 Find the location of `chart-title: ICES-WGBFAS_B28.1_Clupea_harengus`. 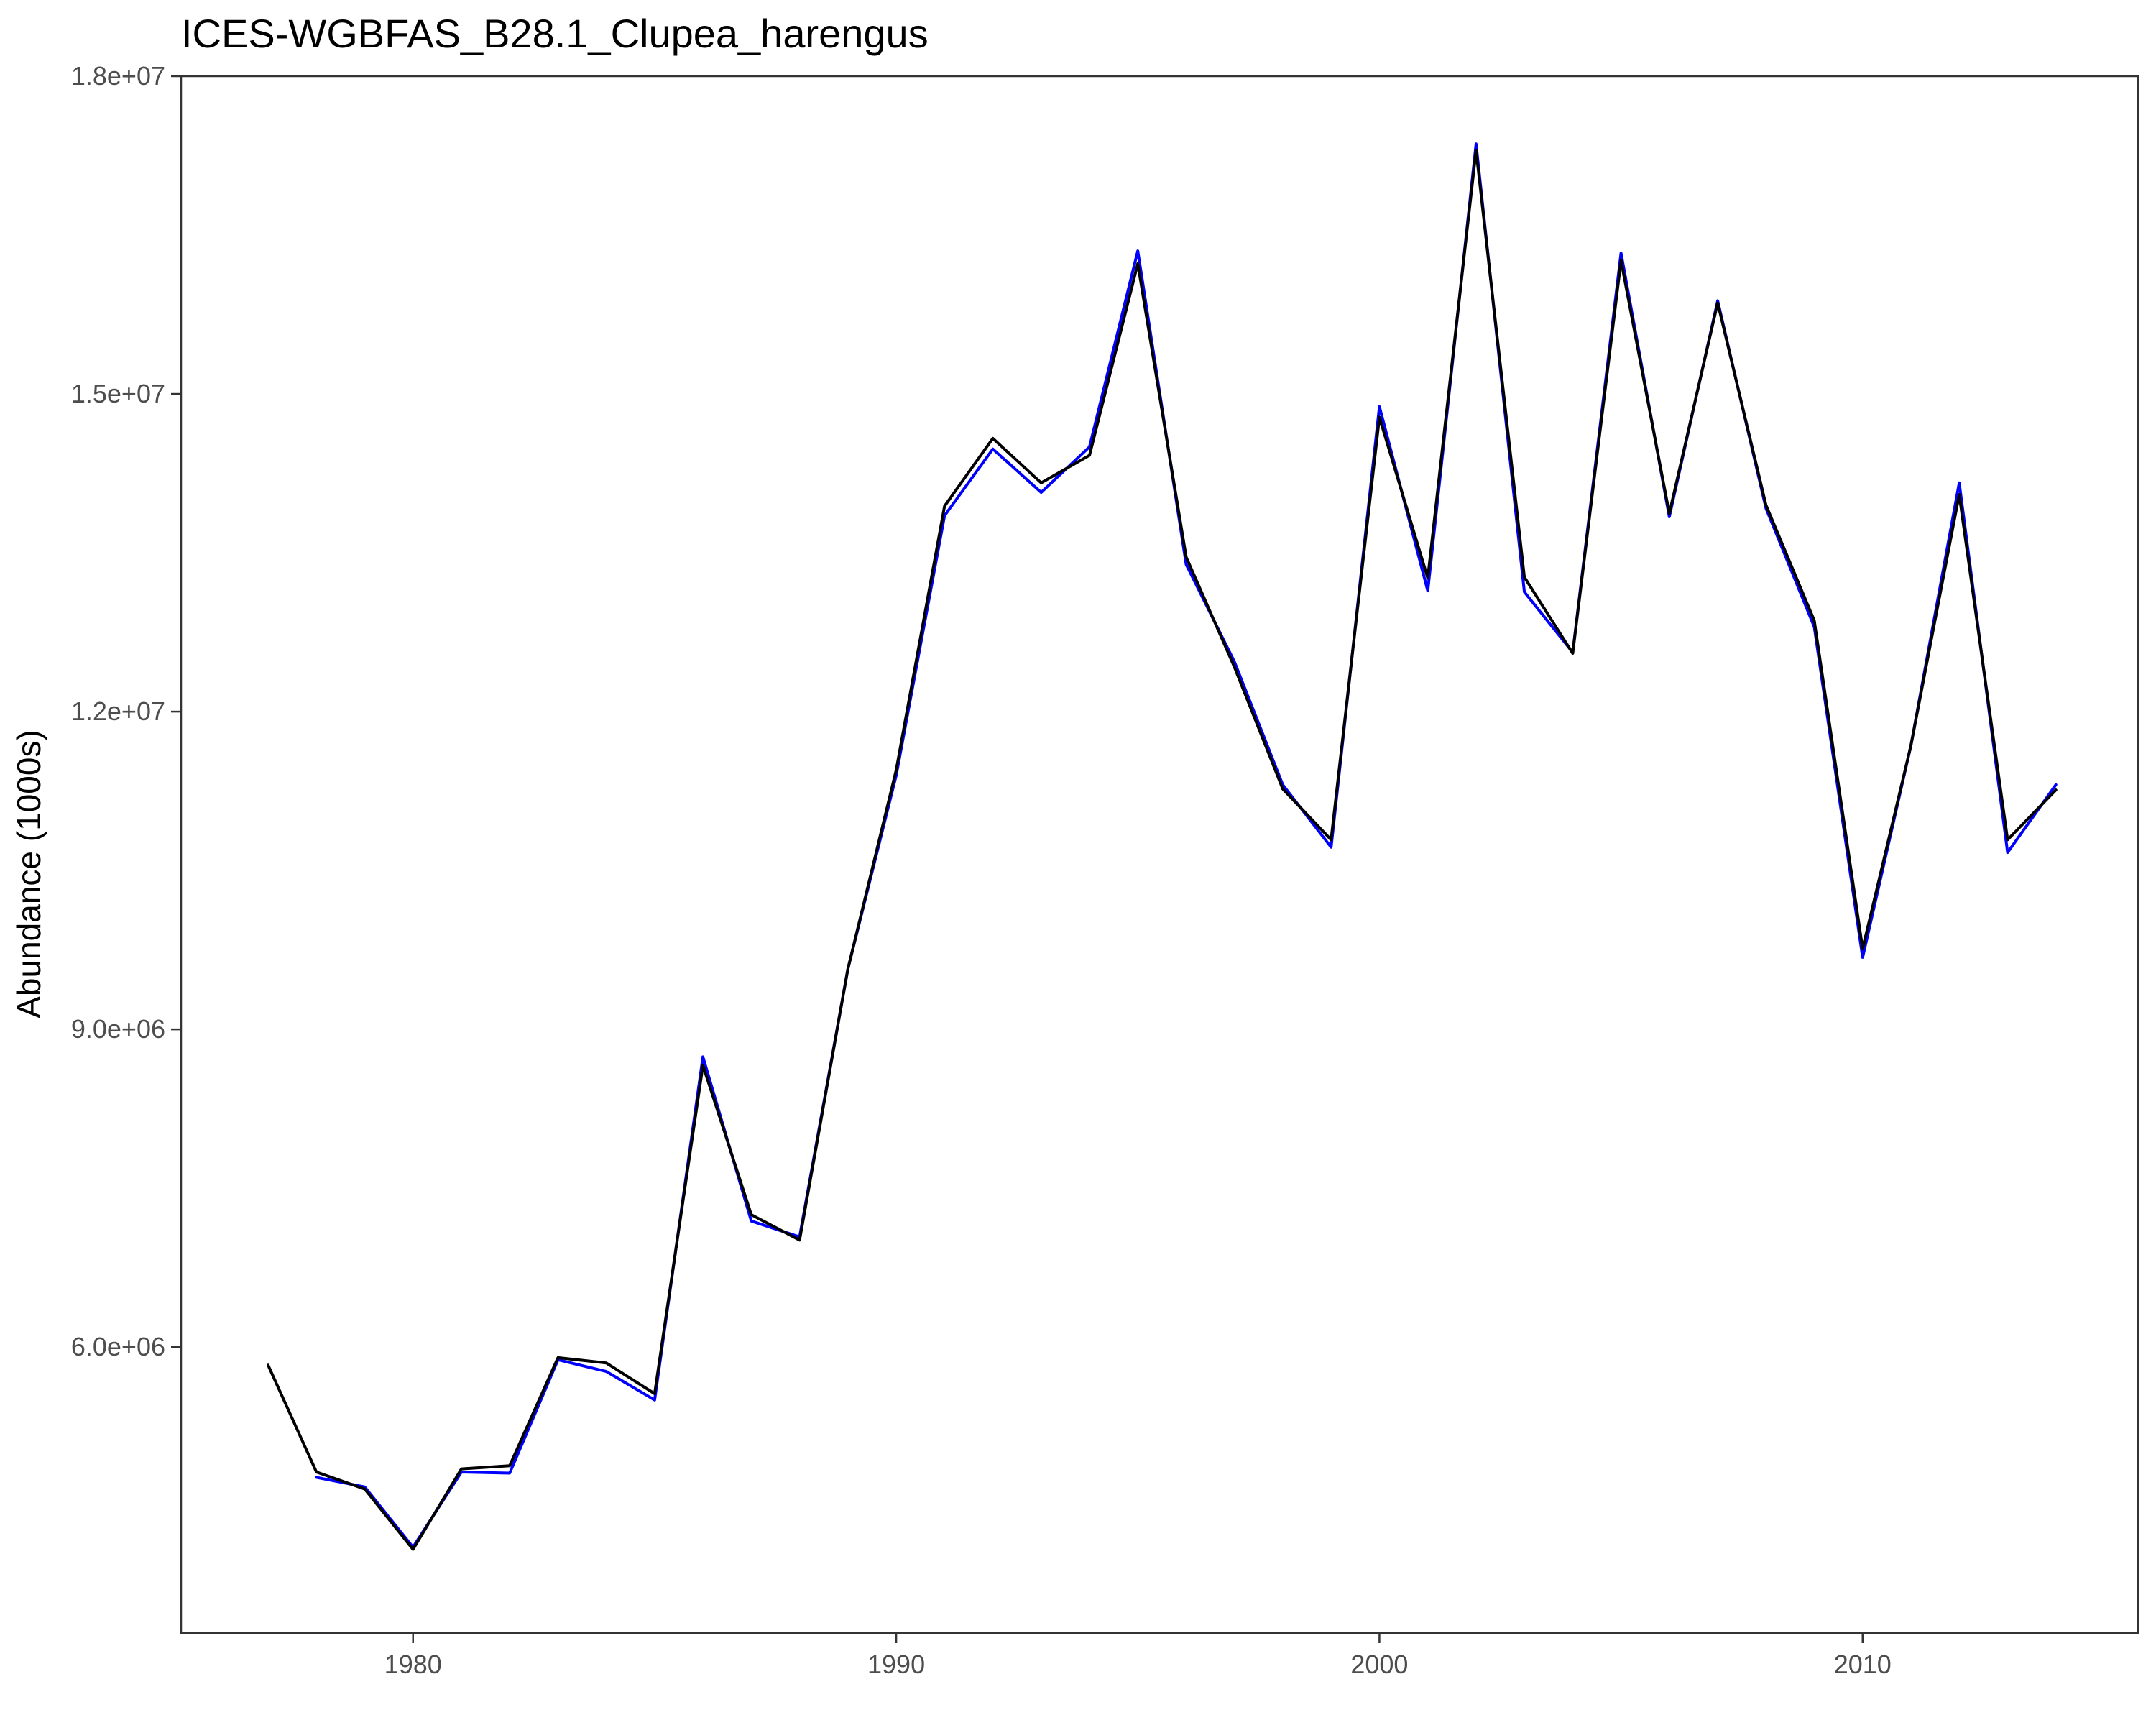

chart-title: ICES-WGBFAS_B28.1_Clupea_harengus is located at coordinates (555, 33).